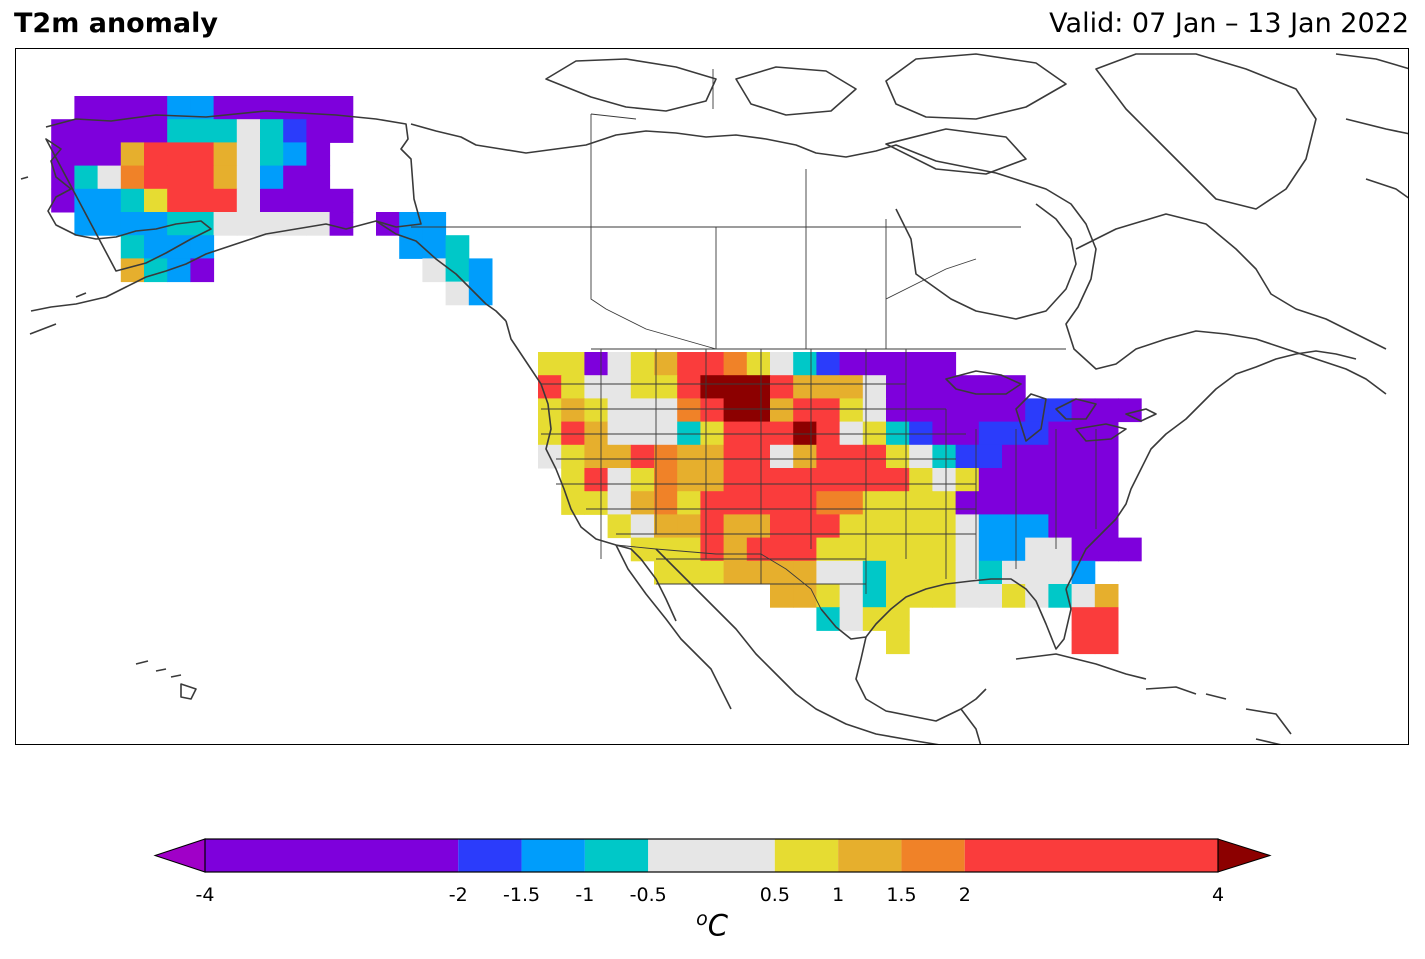  I want to click on colorbar-tick-label: 2, so click(964, 895).